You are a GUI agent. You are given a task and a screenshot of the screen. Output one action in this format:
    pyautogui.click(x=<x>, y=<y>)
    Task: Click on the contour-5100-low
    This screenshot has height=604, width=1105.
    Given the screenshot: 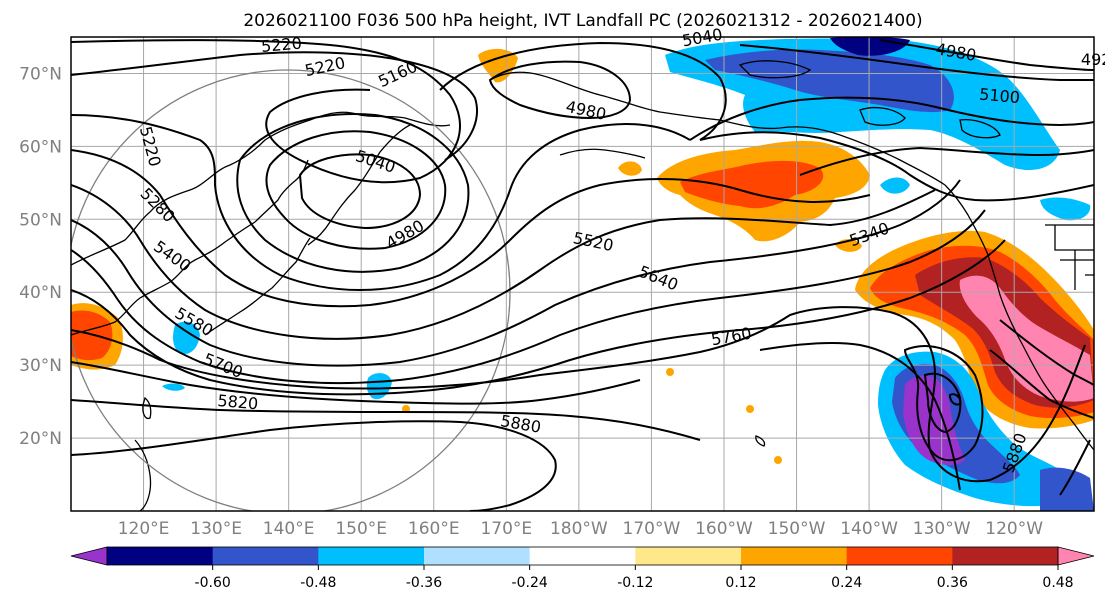 What is the action you would take?
    pyautogui.click(x=353, y=193)
    